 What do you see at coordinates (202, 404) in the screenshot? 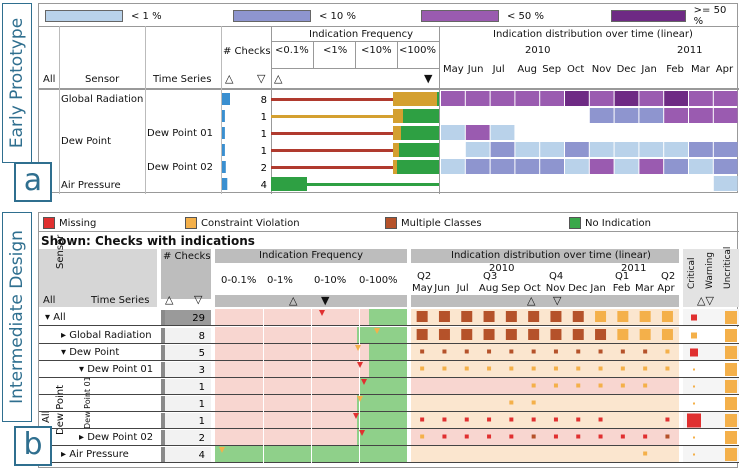
I see `count-b-value-5: 1` at bounding box center [202, 404].